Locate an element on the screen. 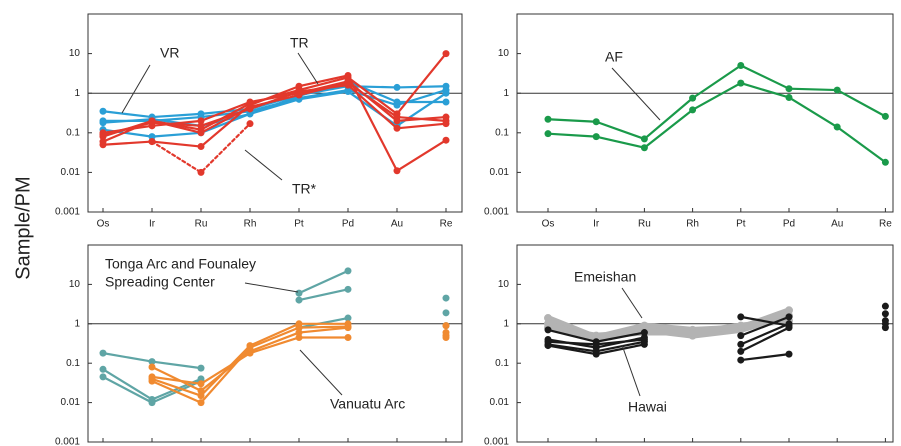 The height and width of the screenshot is (446, 901). annotation: Spreading Center is located at coordinates (160, 282).